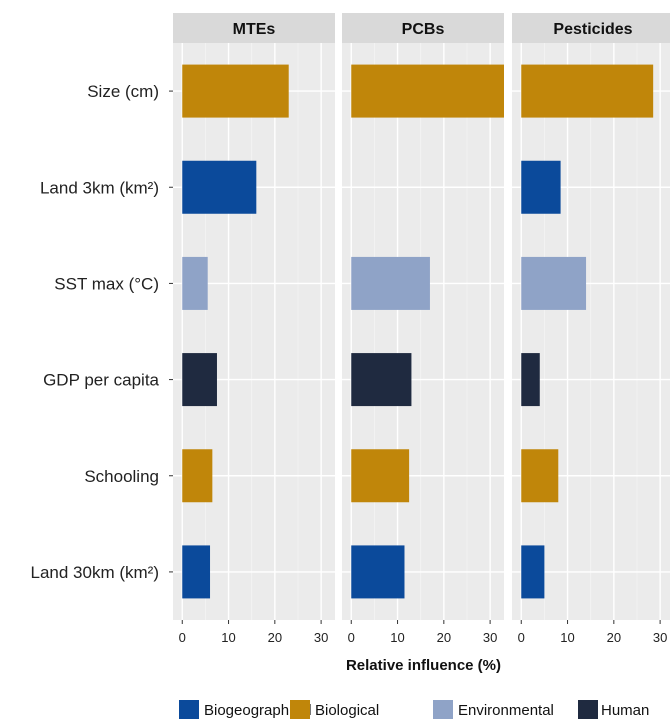 Image resolution: width=670 pixels, height=719 pixels. What do you see at coordinates (506, 710) in the screenshot?
I see `legend-label-2: Environmental` at bounding box center [506, 710].